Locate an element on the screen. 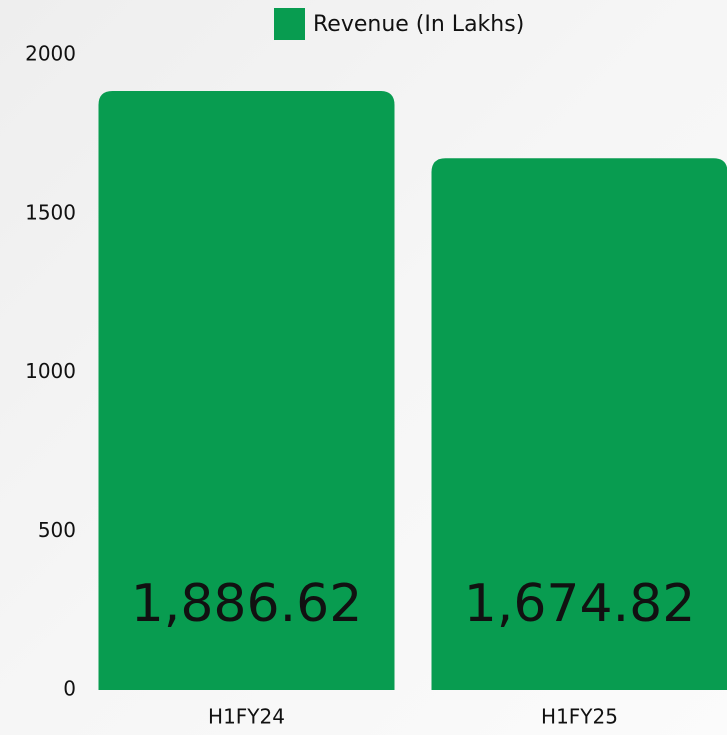 The height and width of the screenshot is (739, 727). x-tick-label: H1FY24 is located at coordinates (246, 717).